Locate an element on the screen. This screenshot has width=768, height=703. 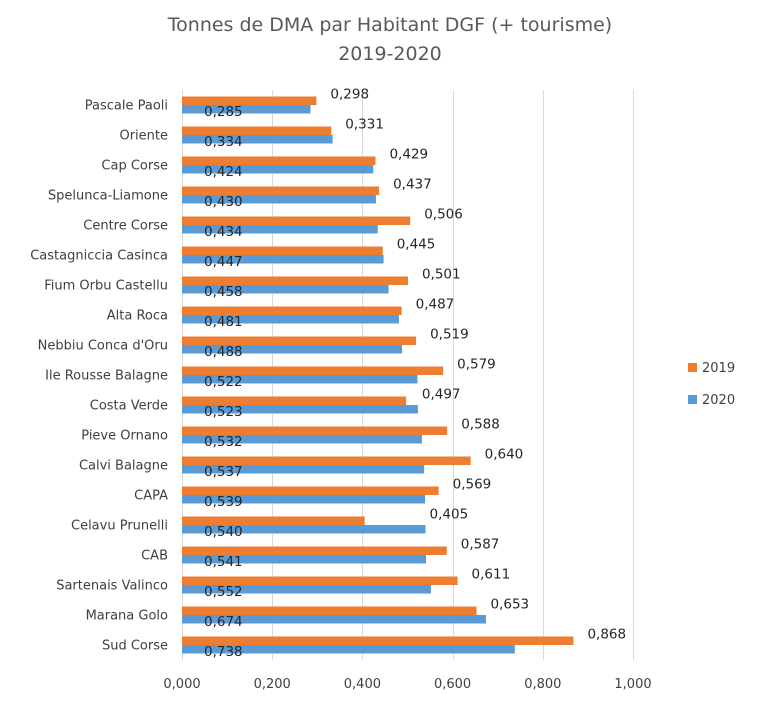
x-tick-label: 0,000 is located at coordinates (181, 684).